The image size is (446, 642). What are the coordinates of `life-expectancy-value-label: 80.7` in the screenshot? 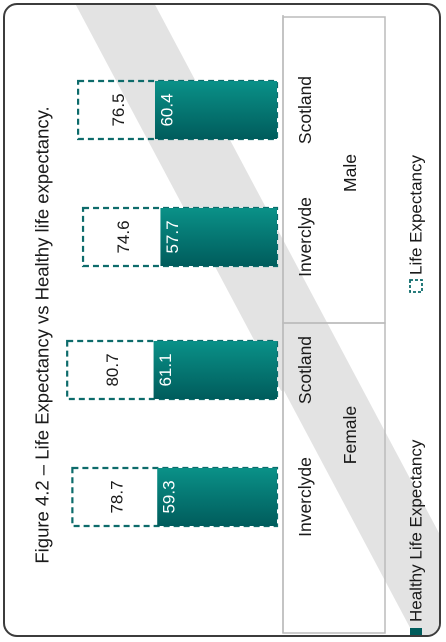 It's located at (112, 369).